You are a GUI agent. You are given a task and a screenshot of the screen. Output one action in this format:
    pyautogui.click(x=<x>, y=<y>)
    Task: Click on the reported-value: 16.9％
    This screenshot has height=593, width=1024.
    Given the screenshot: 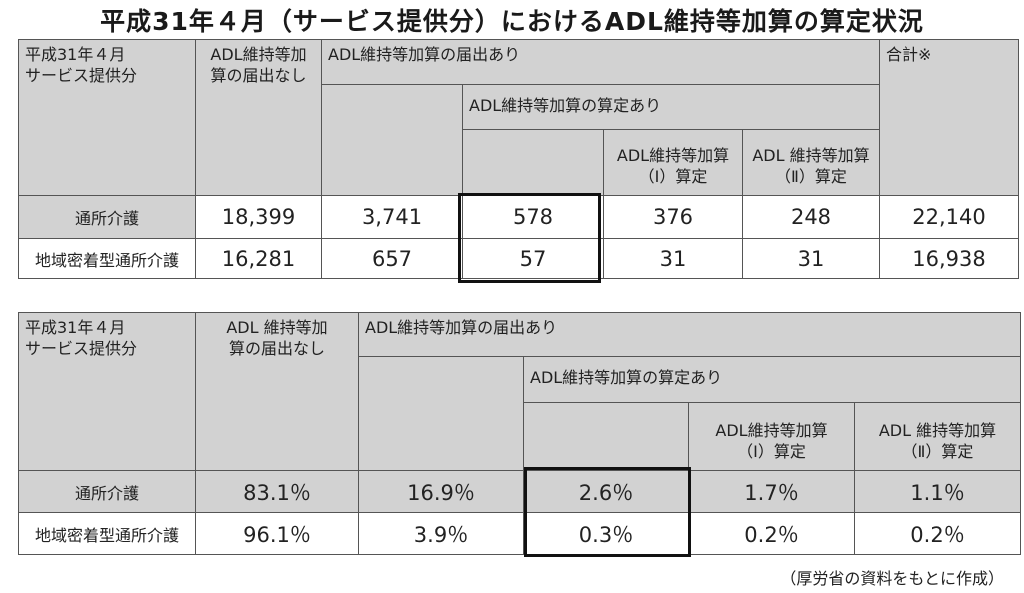 What is the action you would take?
    pyautogui.click(x=441, y=491)
    